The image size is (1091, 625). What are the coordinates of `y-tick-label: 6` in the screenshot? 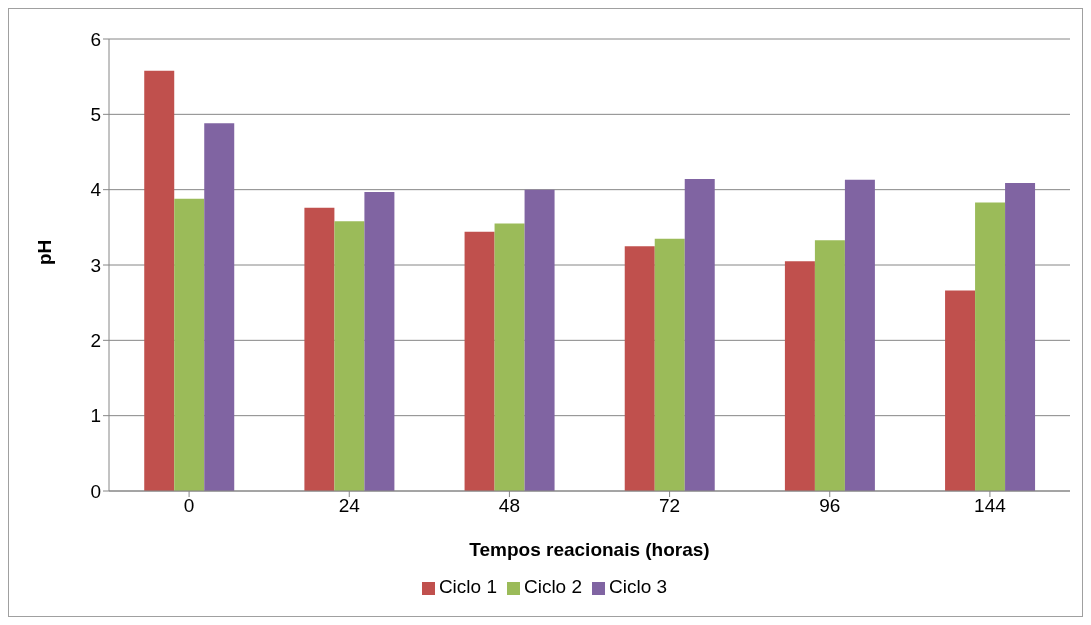 It's located at (95, 39).